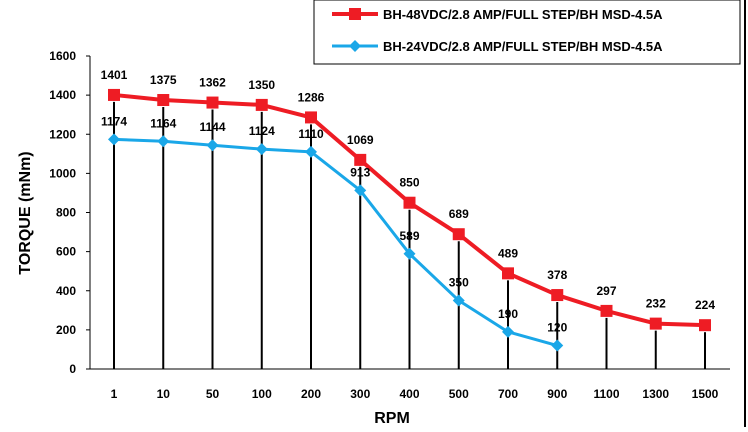 The width and height of the screenshot is (748, 432). I want to click on y-tick-label: 800, so click(66, 213).